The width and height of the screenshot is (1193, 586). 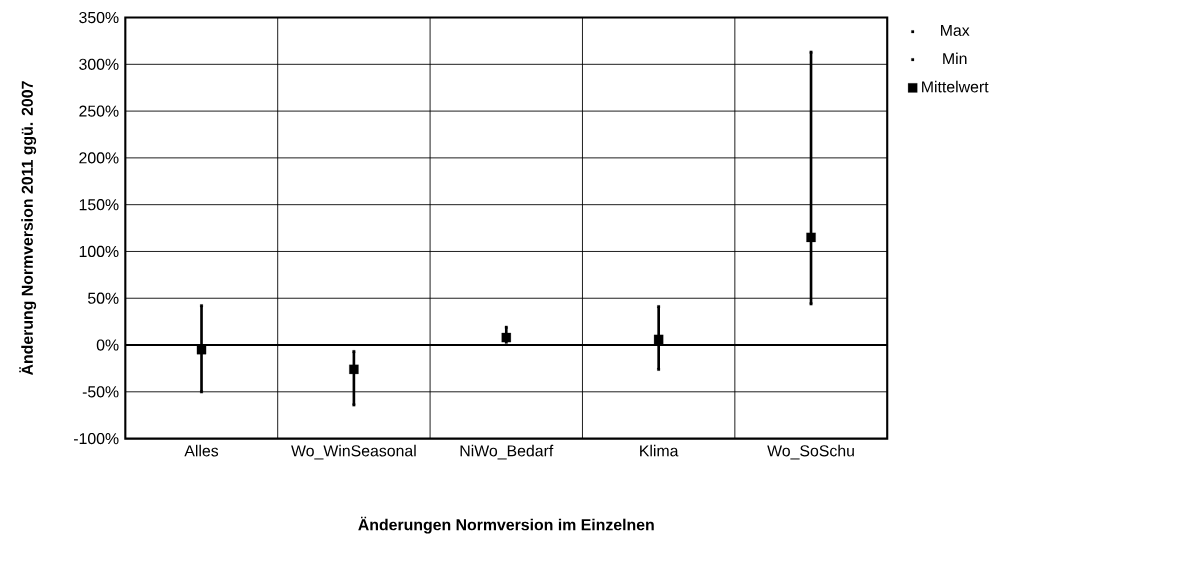 I want to click on legend-label: Max, so click(x=955, y=30).